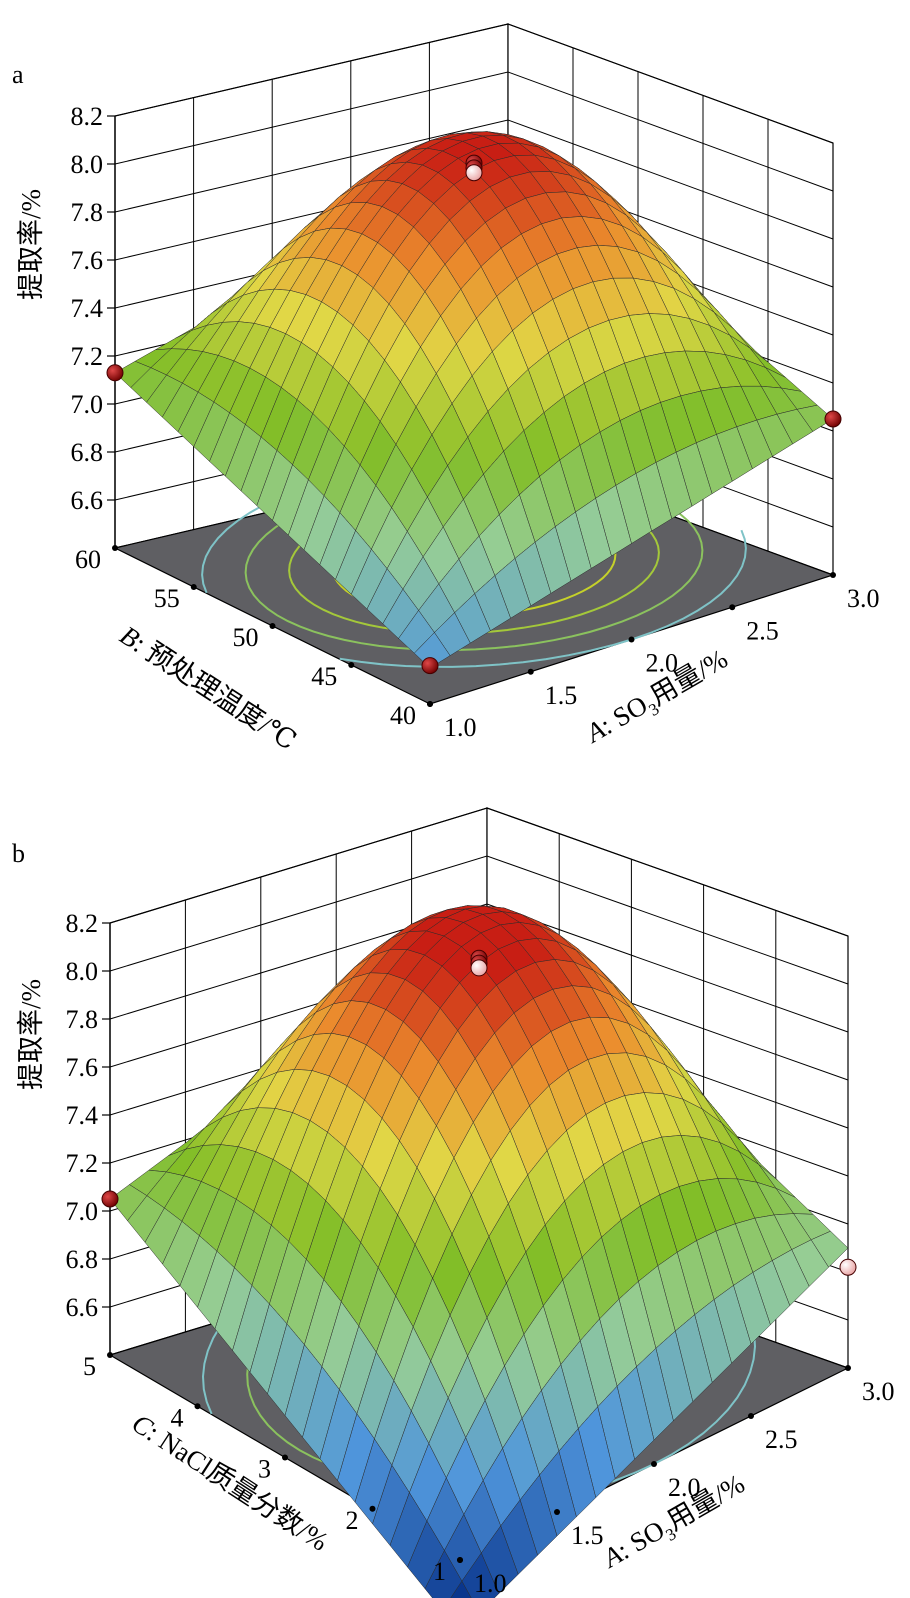 This screenshot has height=1598, width=910. I want to click on panel-b-x-tick-label: 3.0, so click(878, 1391).